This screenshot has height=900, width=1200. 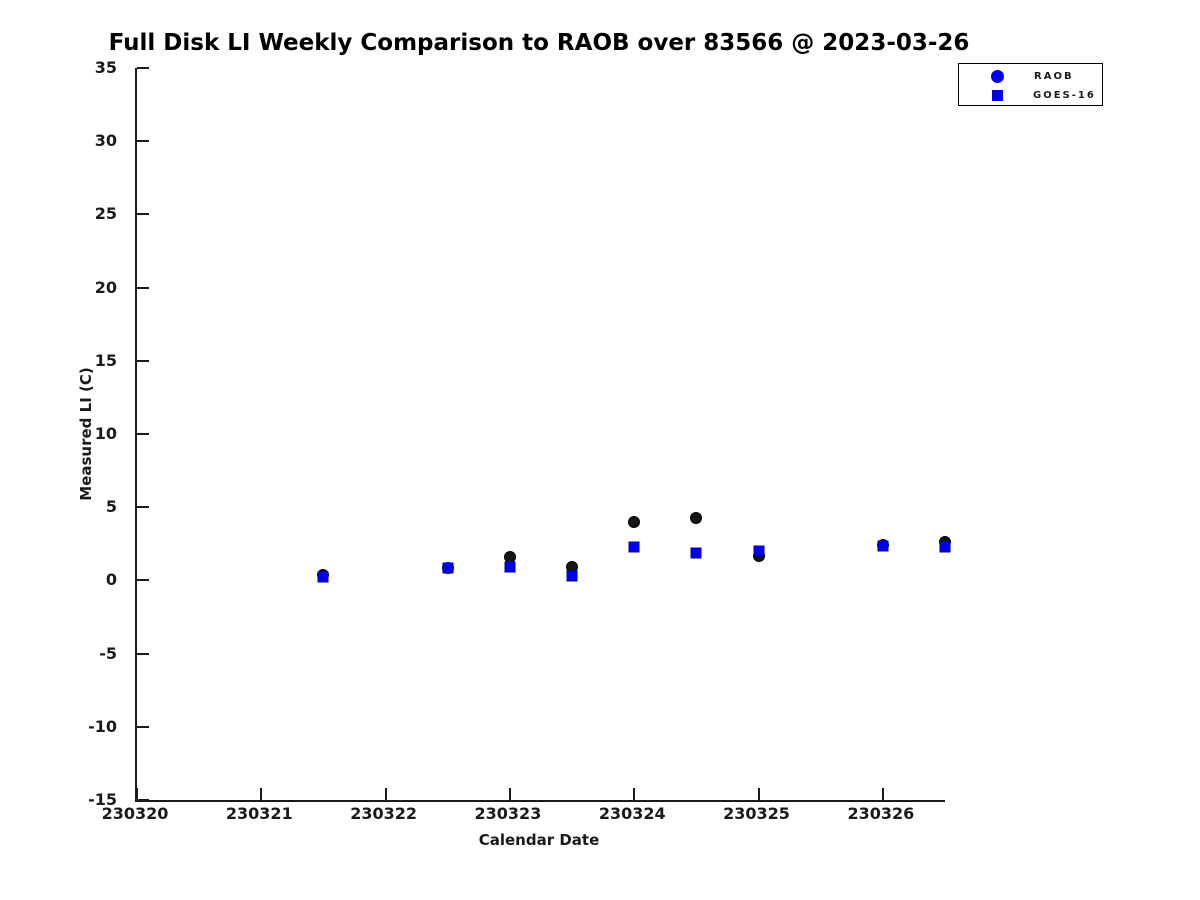 I want to click on raob-circle-marker-icon, so click(x=997, y=76).